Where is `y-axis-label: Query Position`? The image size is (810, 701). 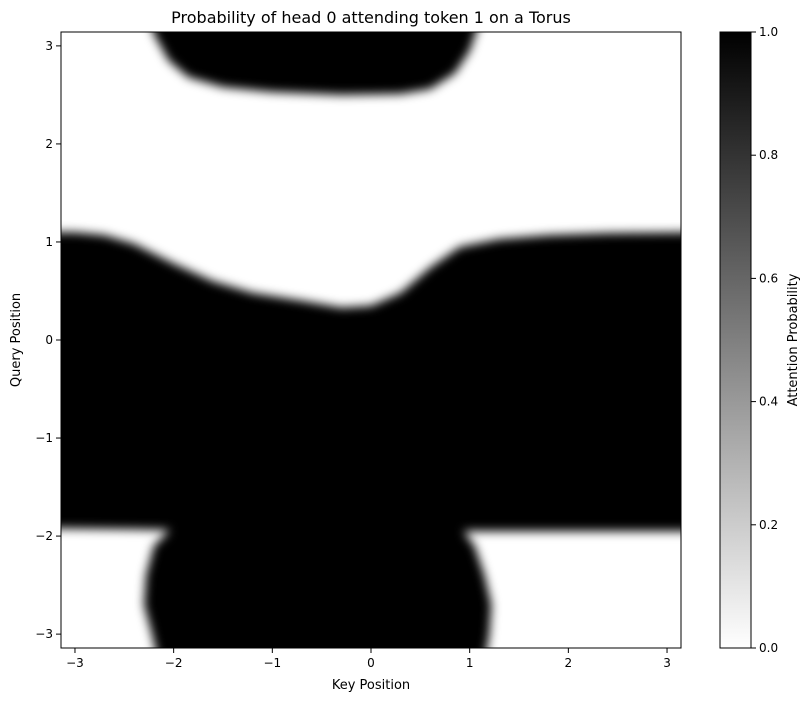 y-axis-label: Query Position is located at coordinates (16, 340).